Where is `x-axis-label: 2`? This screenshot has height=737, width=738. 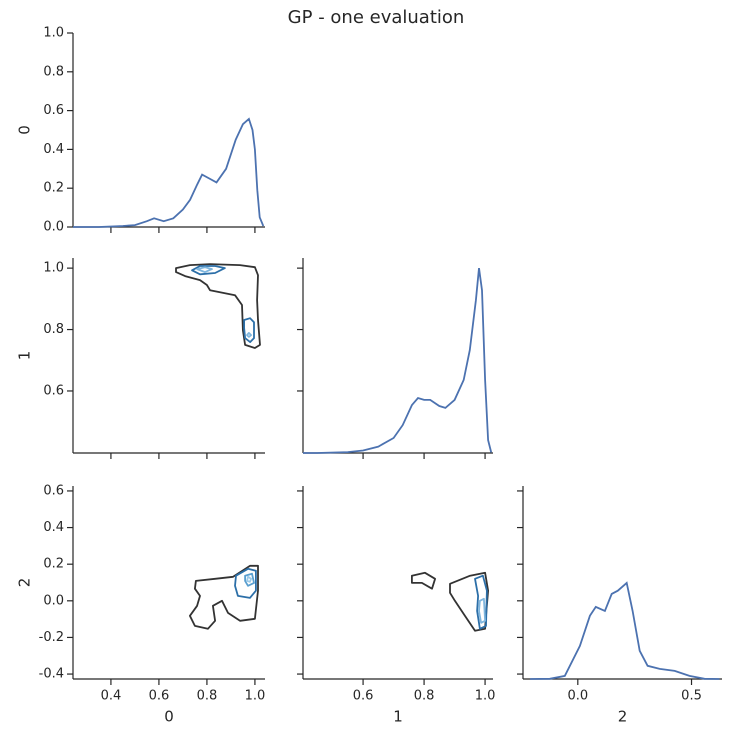 x-axis-label: 2 is located at coordinates (623, 717).